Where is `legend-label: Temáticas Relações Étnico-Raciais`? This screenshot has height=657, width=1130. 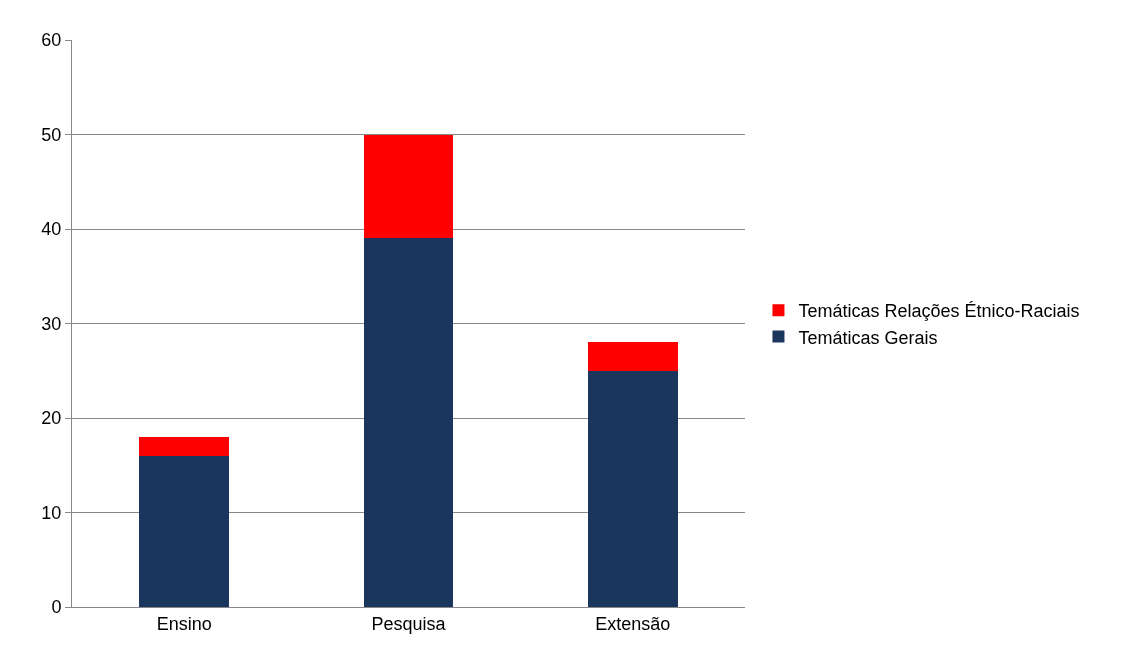
legend-label: Temáticas Relações Étnico-Raciais is located at coordinates (939, 311).